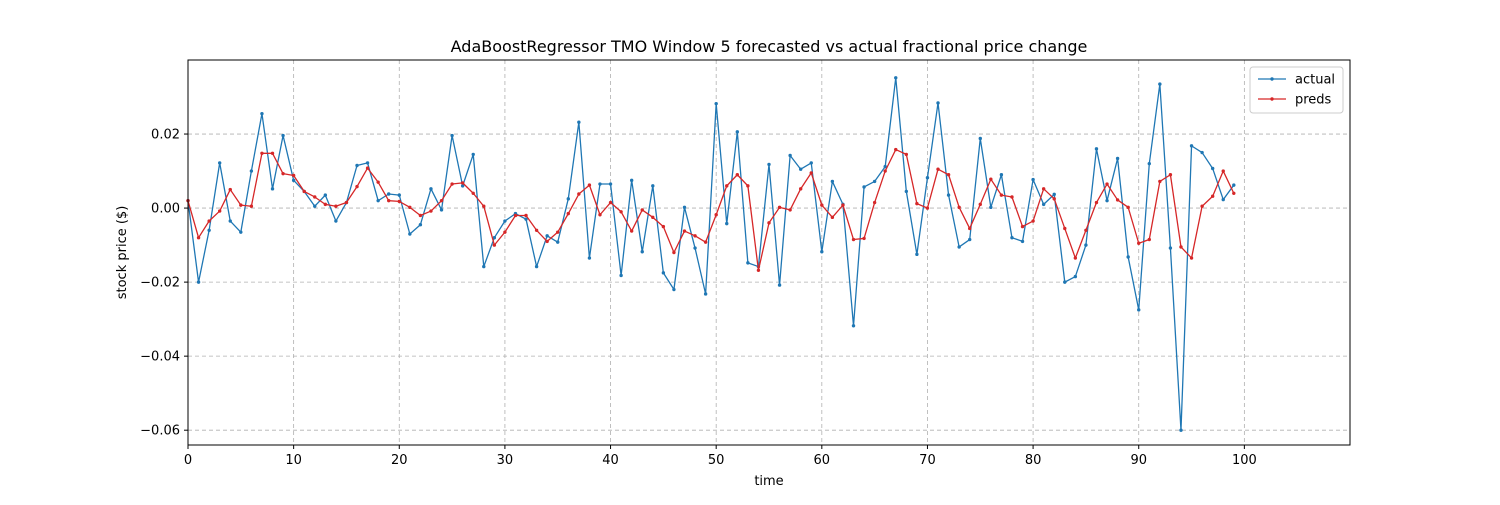  I want to click on x-tick-label: 70, so click(927, 460).